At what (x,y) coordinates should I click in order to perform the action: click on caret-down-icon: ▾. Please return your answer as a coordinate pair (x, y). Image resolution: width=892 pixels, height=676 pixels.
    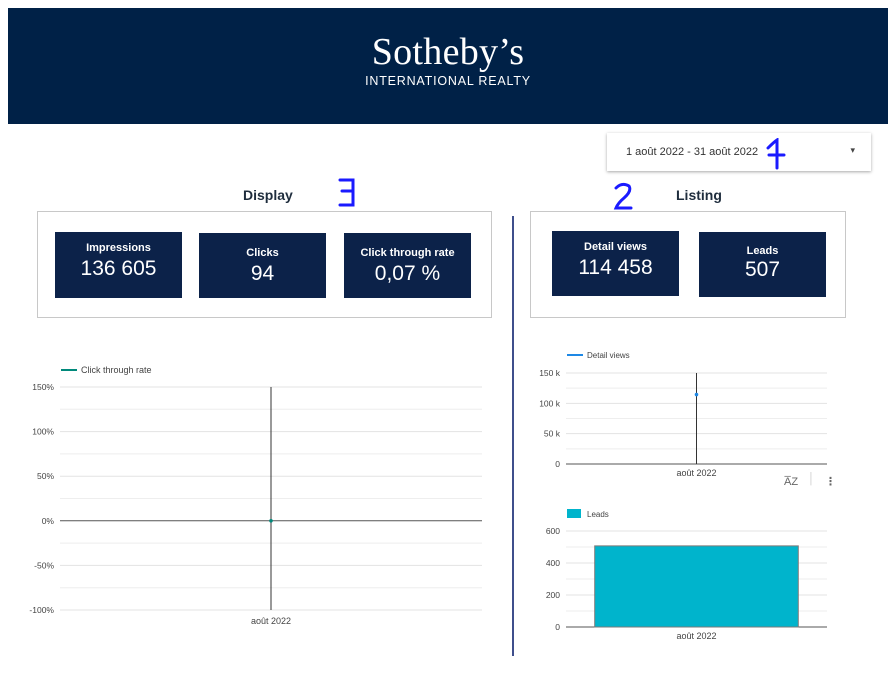
    Looking at the image, I should click on (852, 150).